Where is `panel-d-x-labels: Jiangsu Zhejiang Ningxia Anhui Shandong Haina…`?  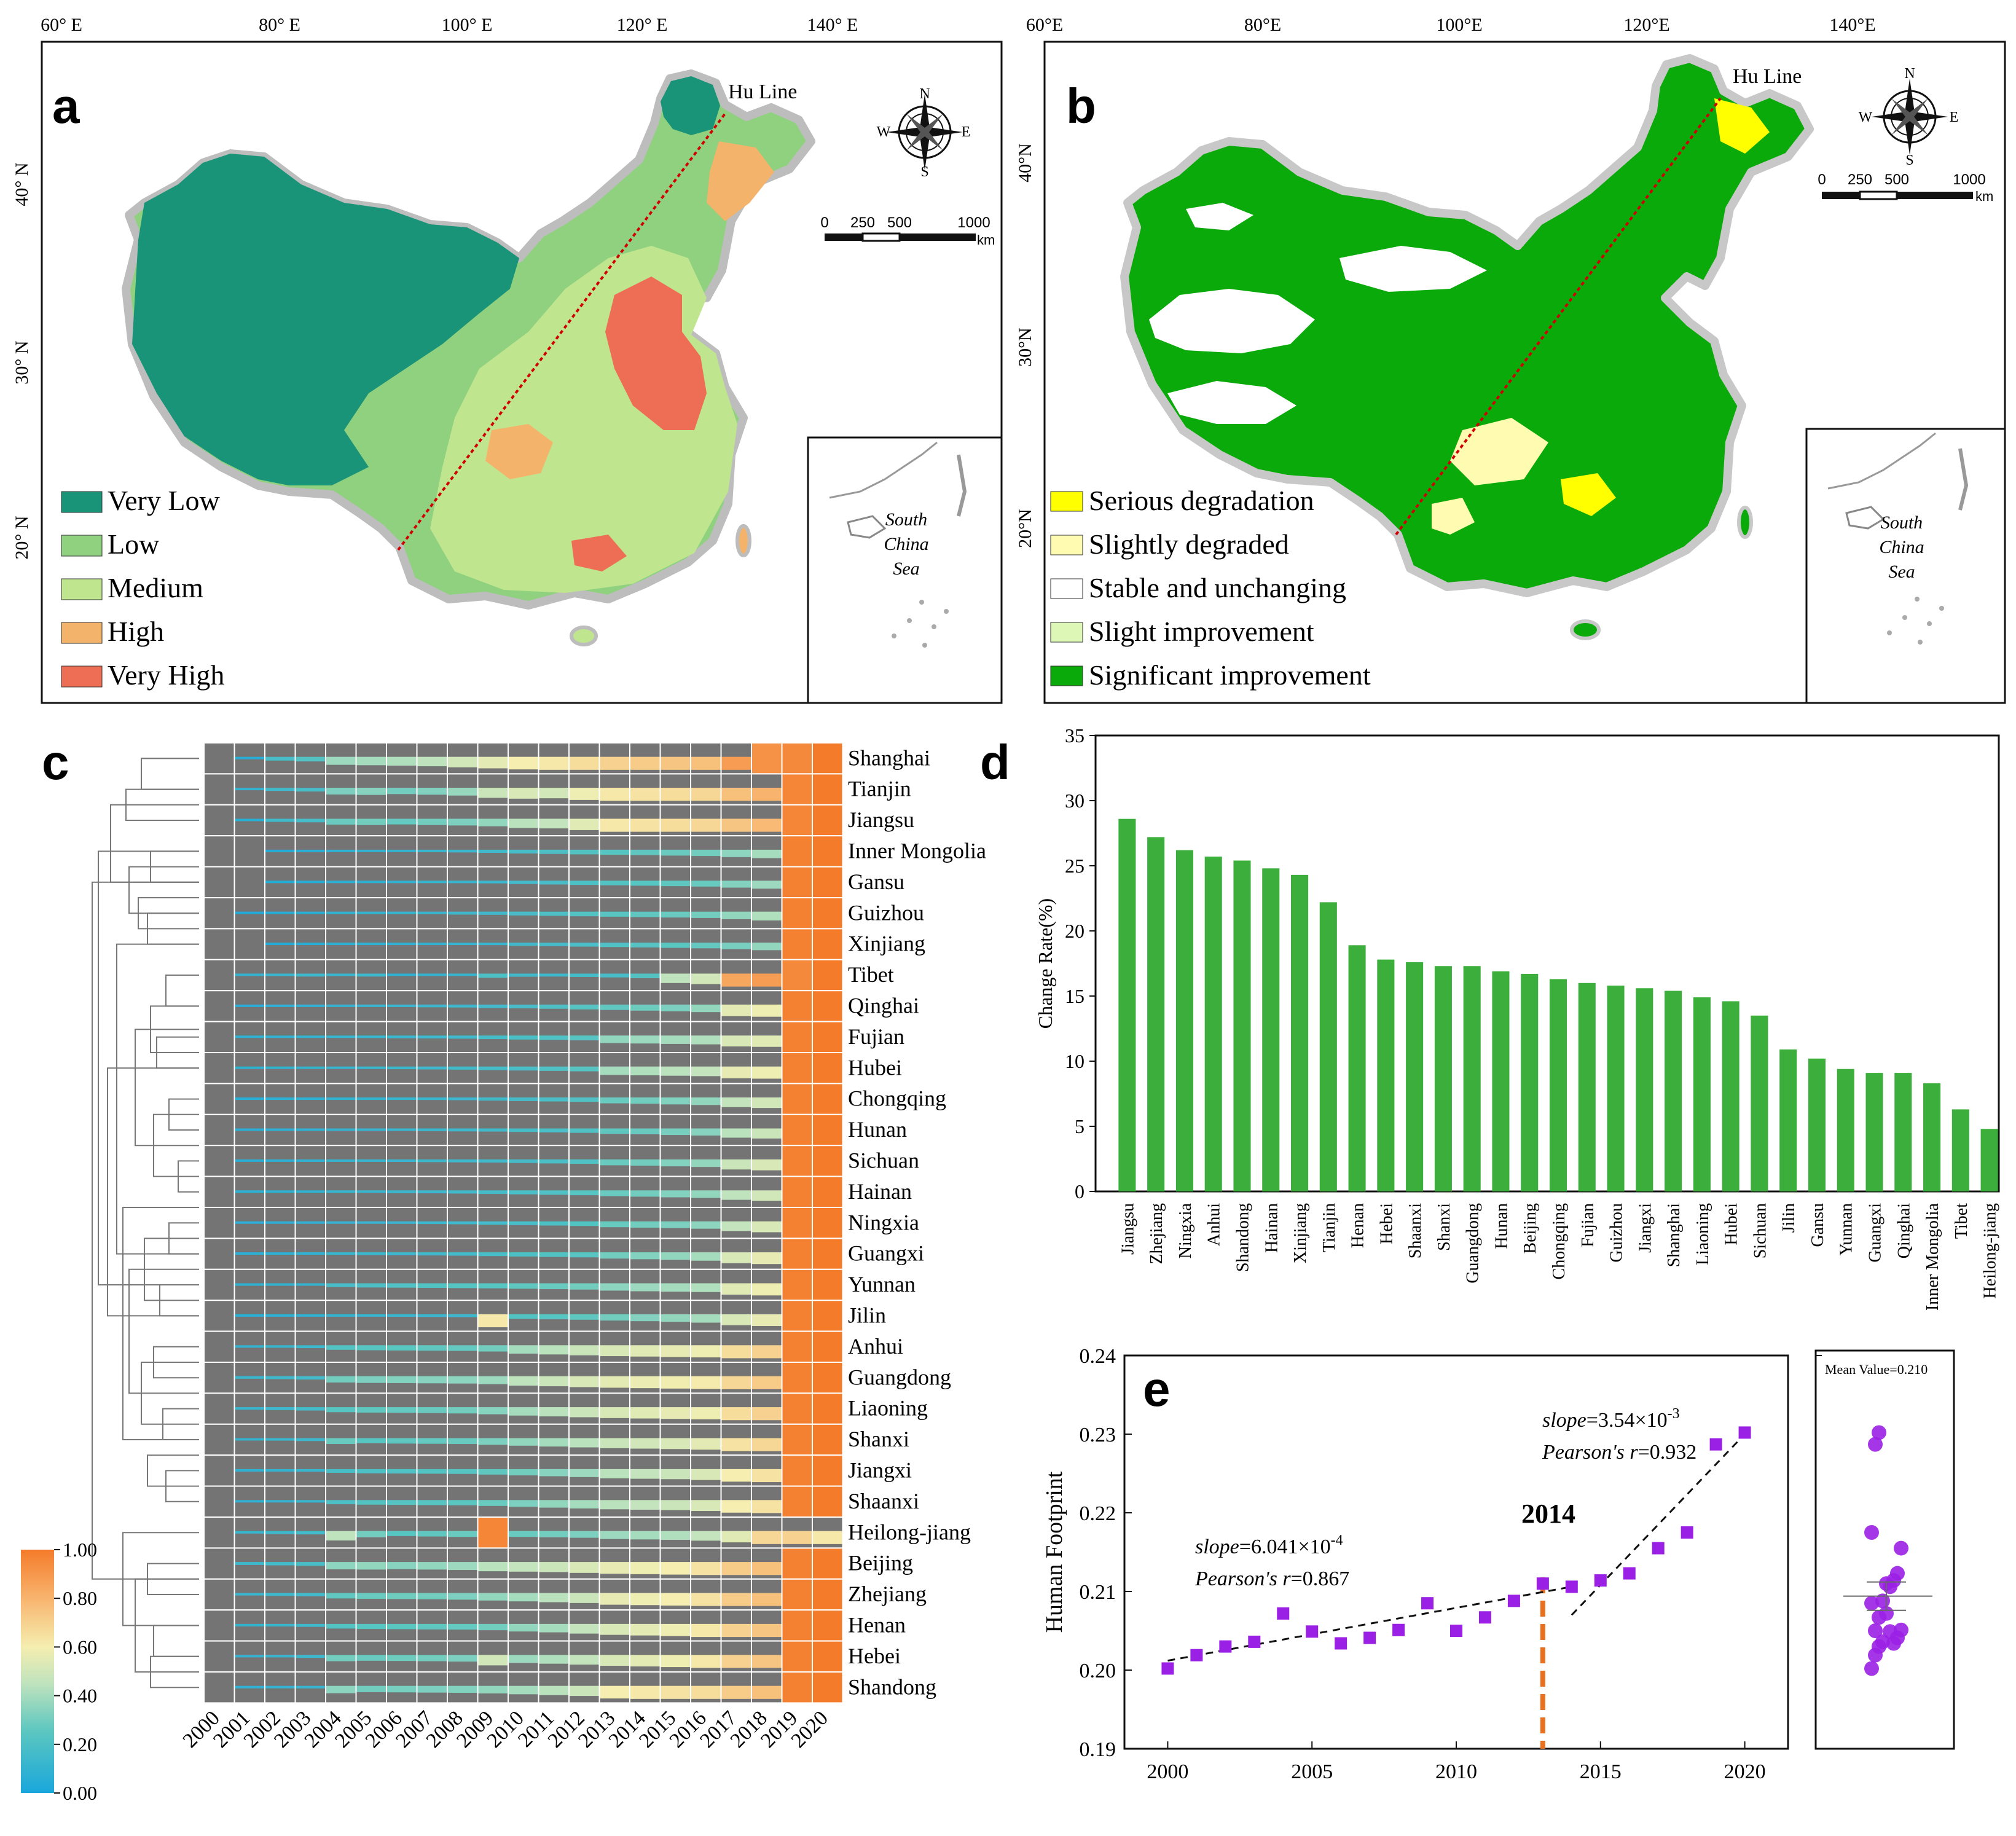 panel-d-x-labels: Jiangsu Zhejiang Ningxia Anhui Shandong Haina… is located at coordinates (1559, 1256).